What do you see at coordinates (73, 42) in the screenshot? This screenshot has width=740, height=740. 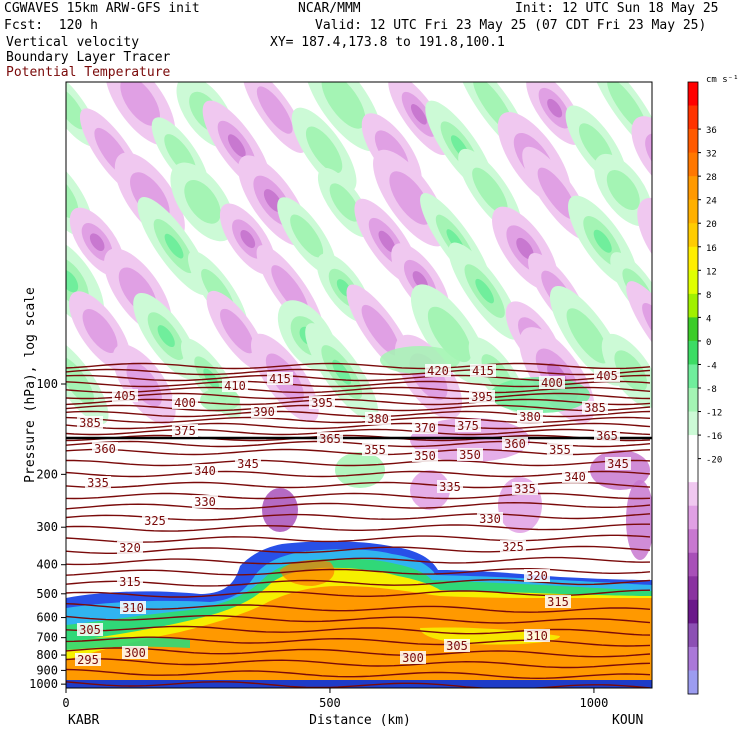 I see `field-vertical-velocity: Vertical velocity` at bounding box center [73, 42].